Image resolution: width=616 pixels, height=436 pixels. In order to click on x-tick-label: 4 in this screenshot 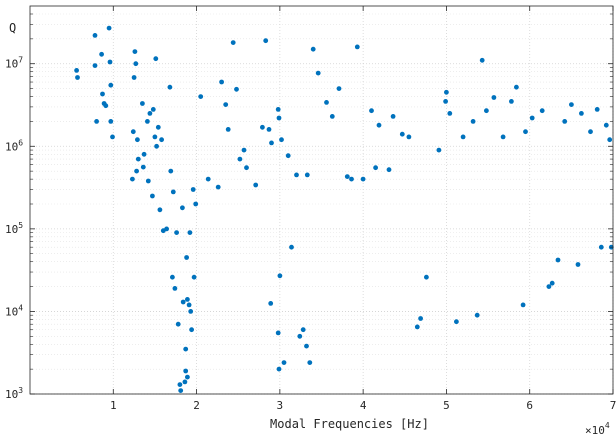, I will do `click(363, 405)`.